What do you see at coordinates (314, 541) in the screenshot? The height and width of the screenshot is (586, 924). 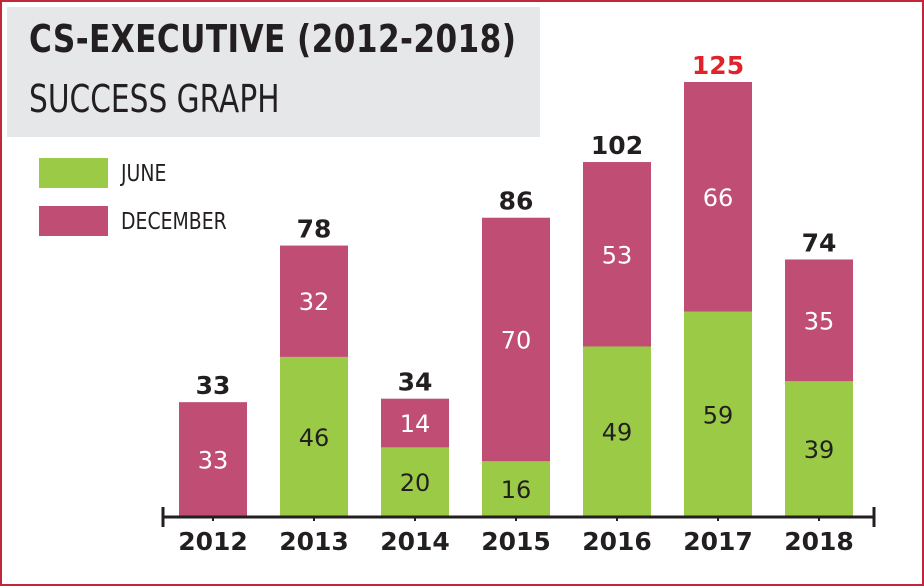 I see `x-tick-label-2013: 2013` at bounding box center [314, 541].